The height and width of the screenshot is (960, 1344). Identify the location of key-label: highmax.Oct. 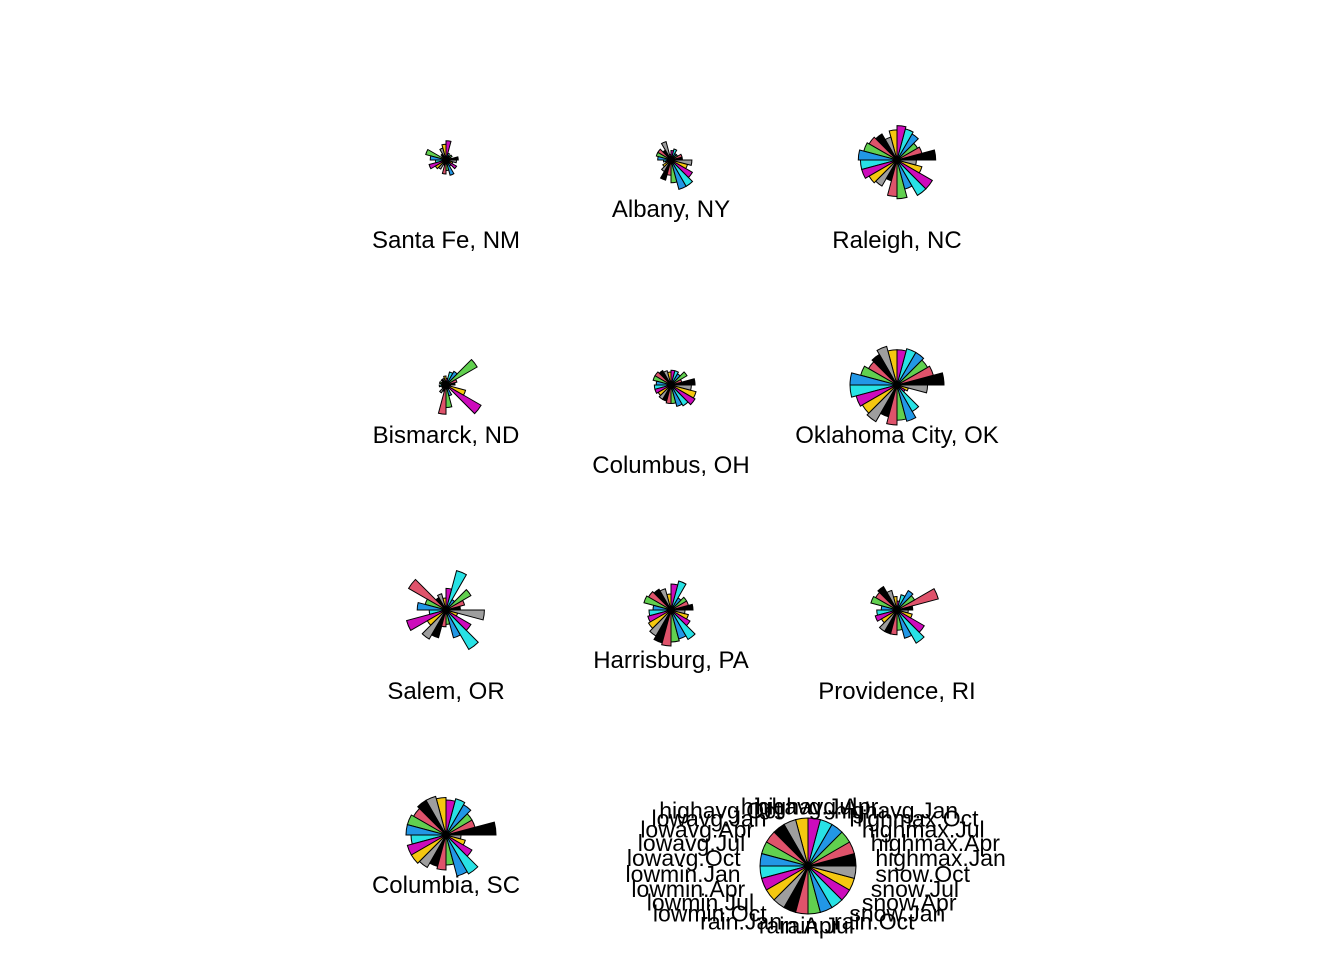
(914, 819).